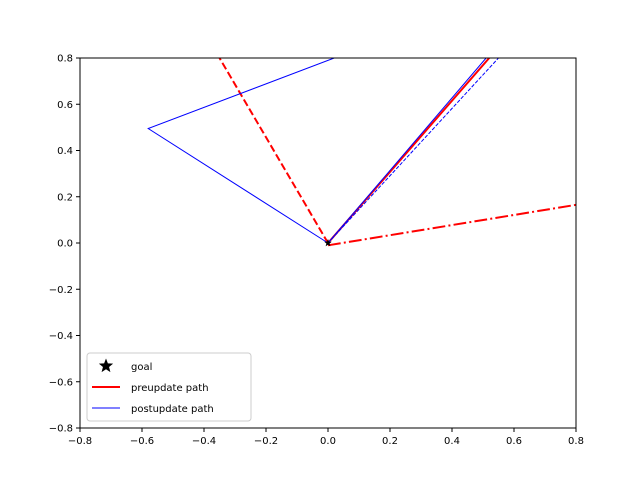 The image size is (640, 480). I want to click on marker-layer, so click(328, 243).